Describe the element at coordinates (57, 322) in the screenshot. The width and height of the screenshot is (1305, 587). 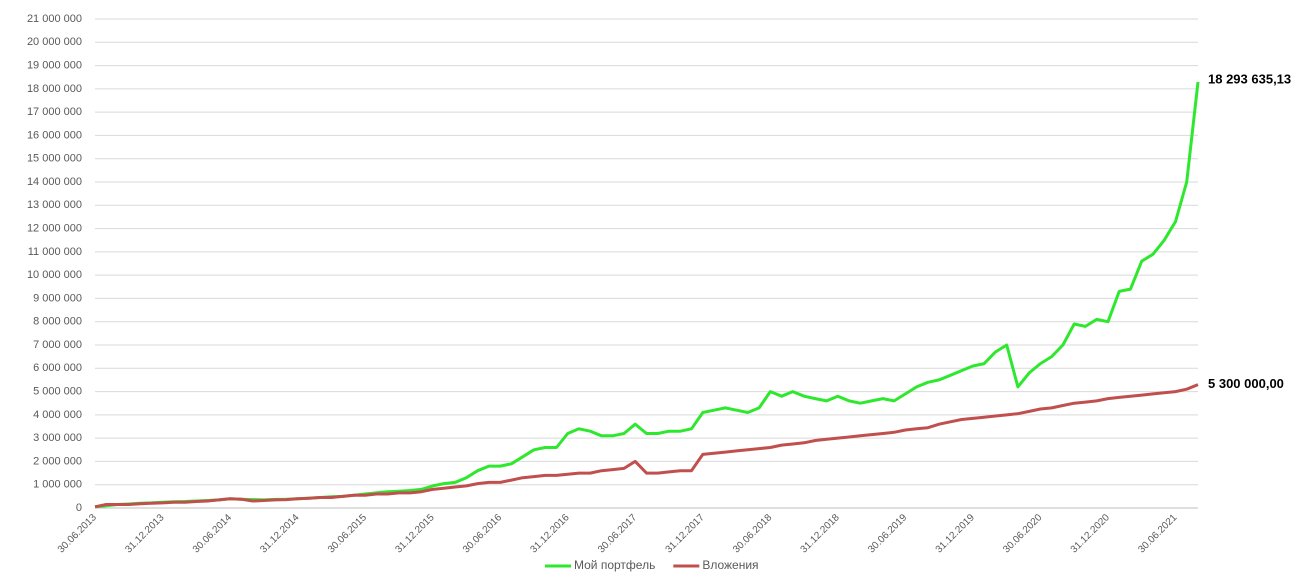
I see `y-tick-label: 8 000 000` at that location.